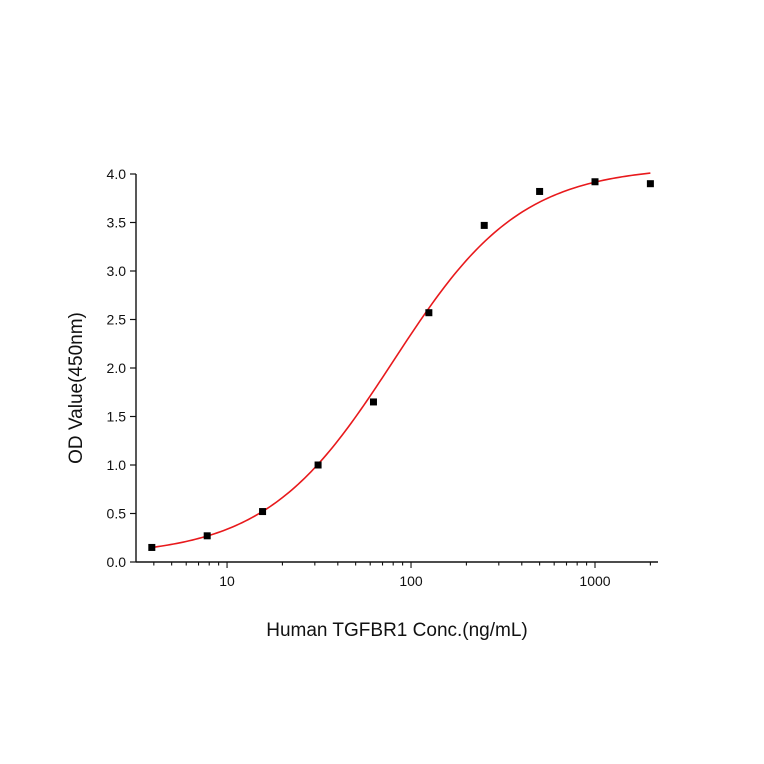 The image size is (764, 764). What do you see at coordinates (594, 581) in the screenshot?
I see `x-tick-label: 1000` at bounding box center [594, 581].